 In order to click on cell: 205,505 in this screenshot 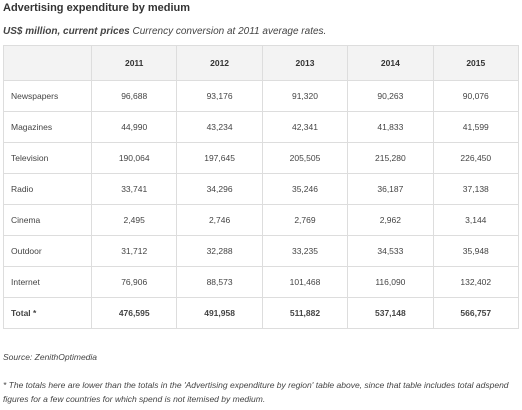, I will do `click(305, 158)`.